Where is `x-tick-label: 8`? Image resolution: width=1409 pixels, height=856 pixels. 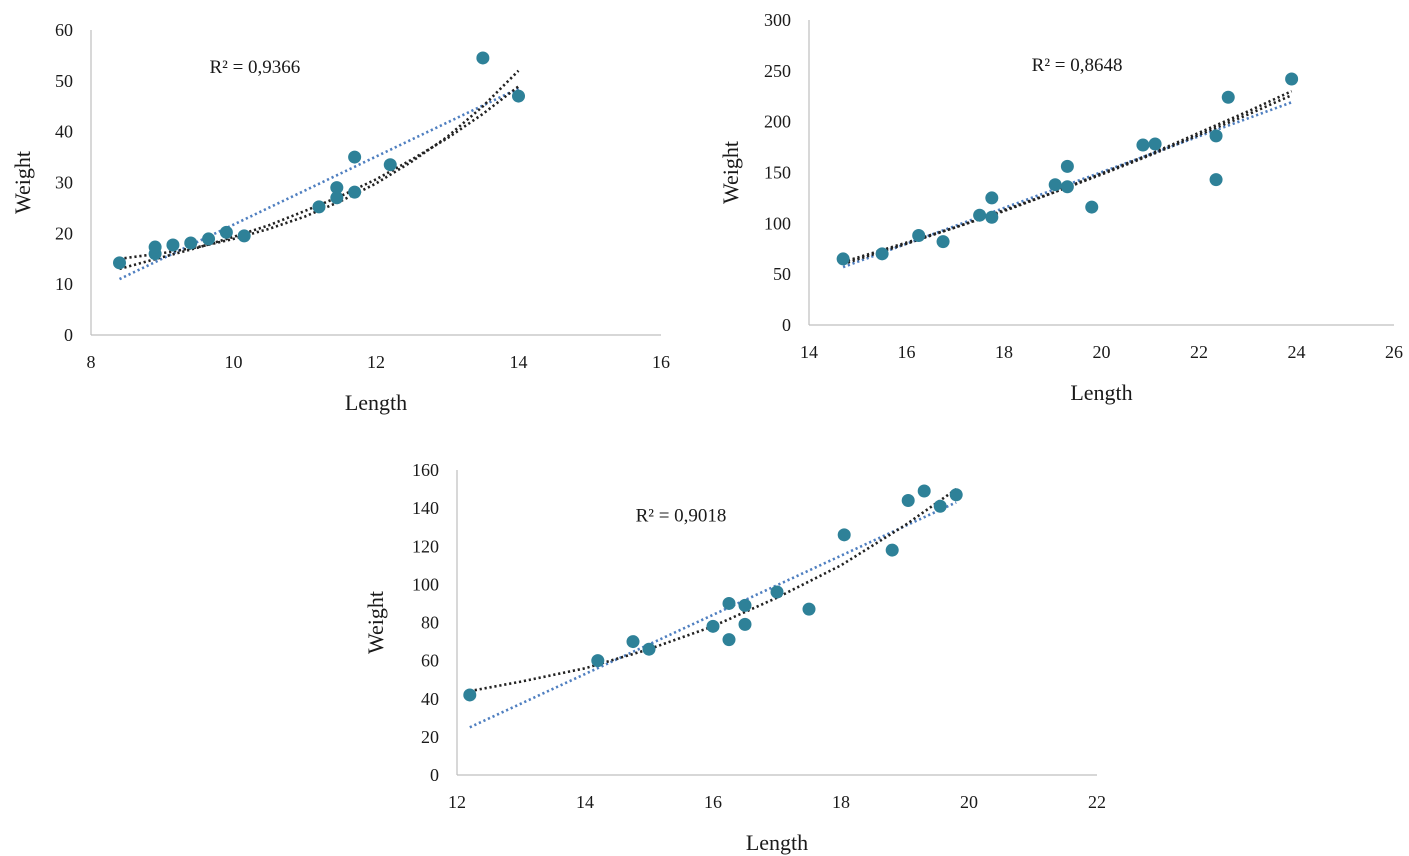
x-tick-label: 8 is located at coordinates (91, 362).